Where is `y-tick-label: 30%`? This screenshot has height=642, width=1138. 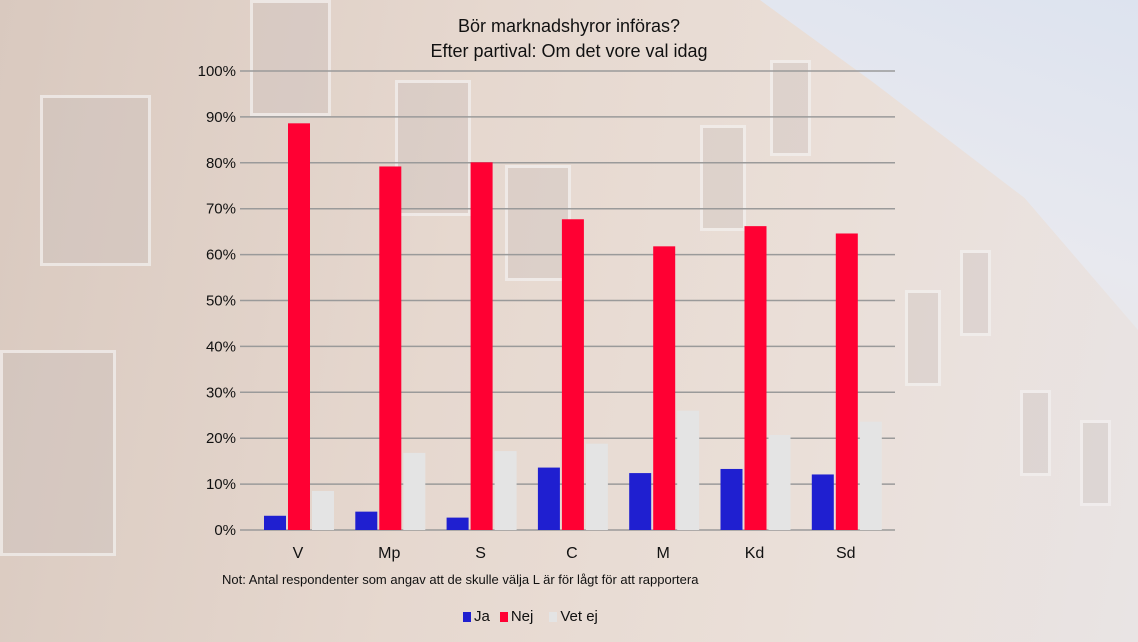 y-tick-label: 30% is located at coordinates (221, 392).